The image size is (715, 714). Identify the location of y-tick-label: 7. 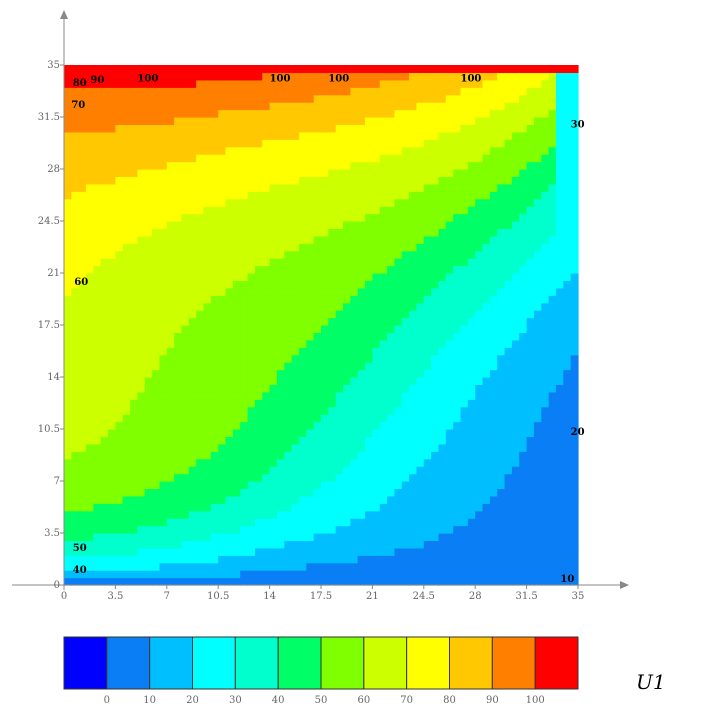
(57, 481).